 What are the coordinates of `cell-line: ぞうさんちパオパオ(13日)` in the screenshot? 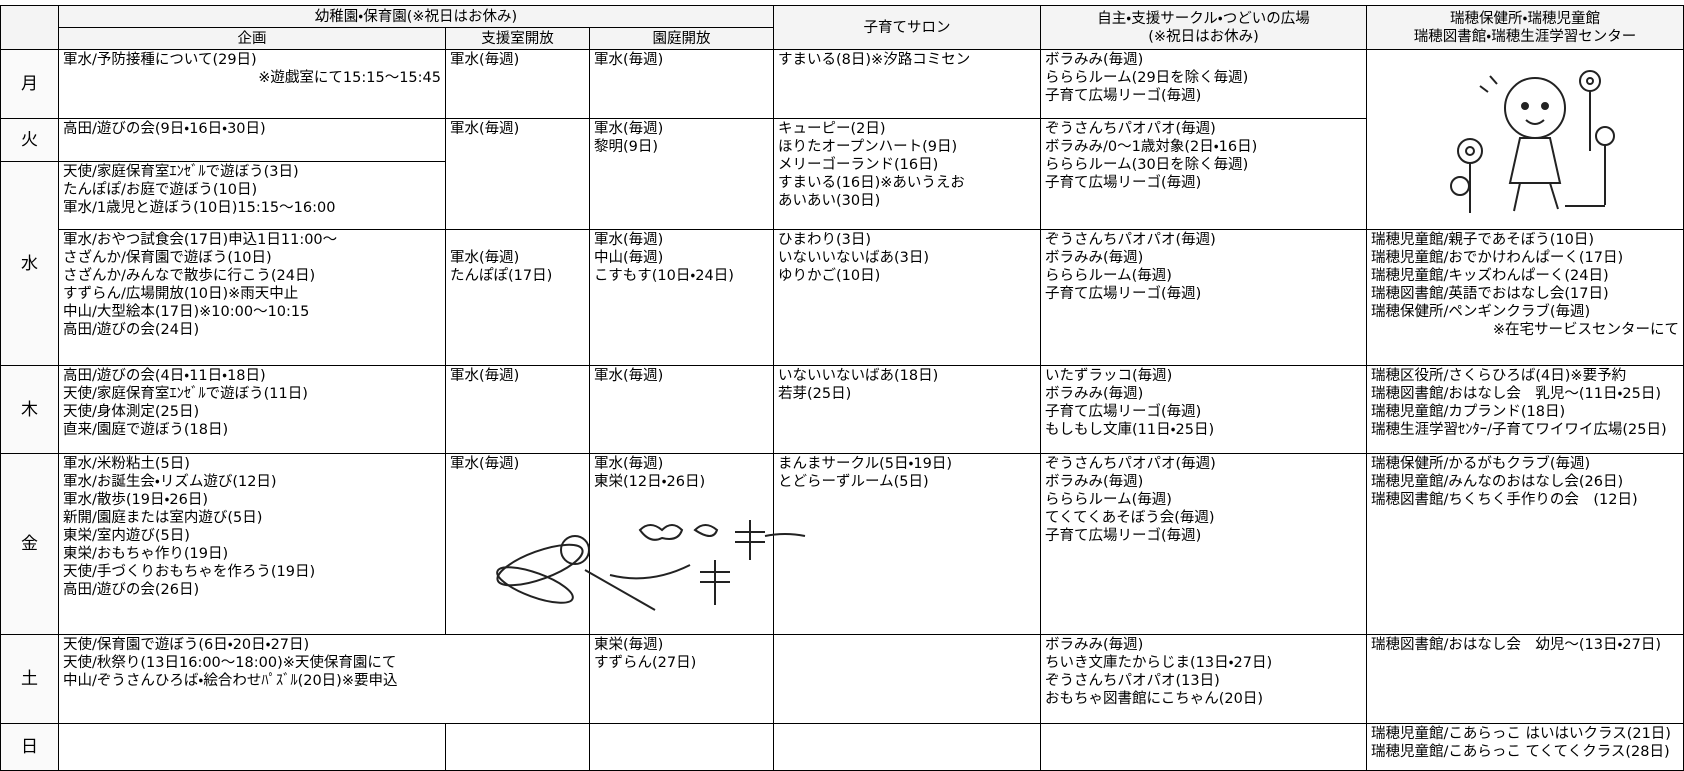 It's located at (1132, 681).